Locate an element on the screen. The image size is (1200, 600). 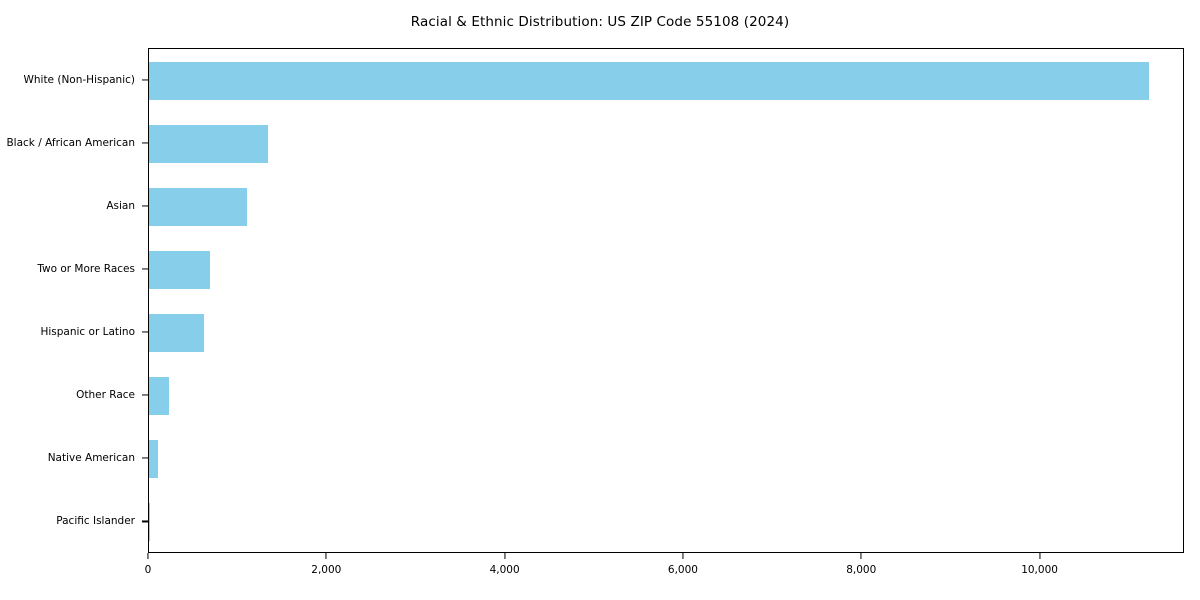
y-tick-label: Hispanic or Latino is located at coordinates (87, 332).